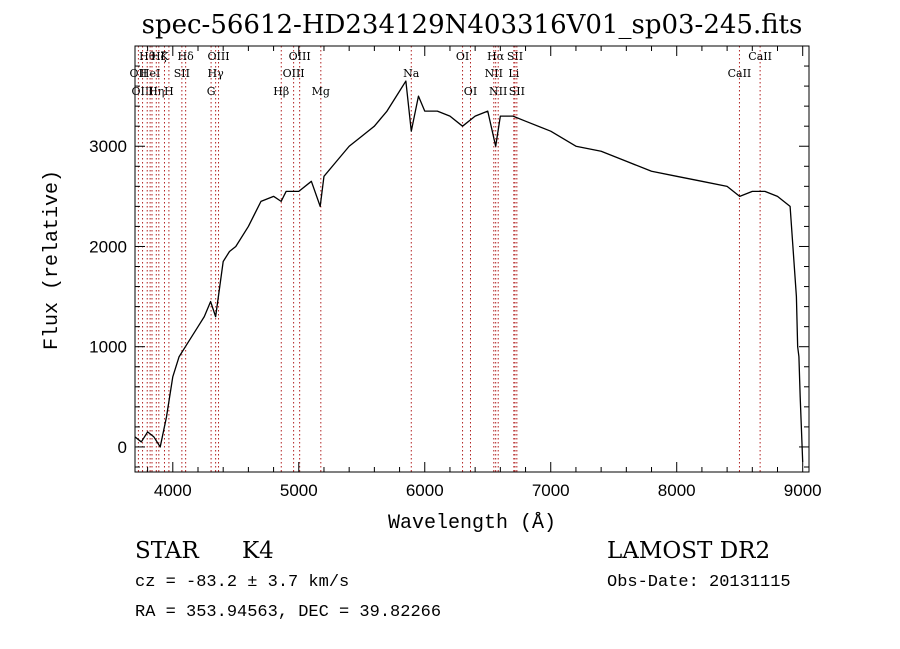 This screenshot has height=649, width=900. Describe the element at coordinates (108, 146) in the screenshot. I see `y-tick-label: 3000` at that location.